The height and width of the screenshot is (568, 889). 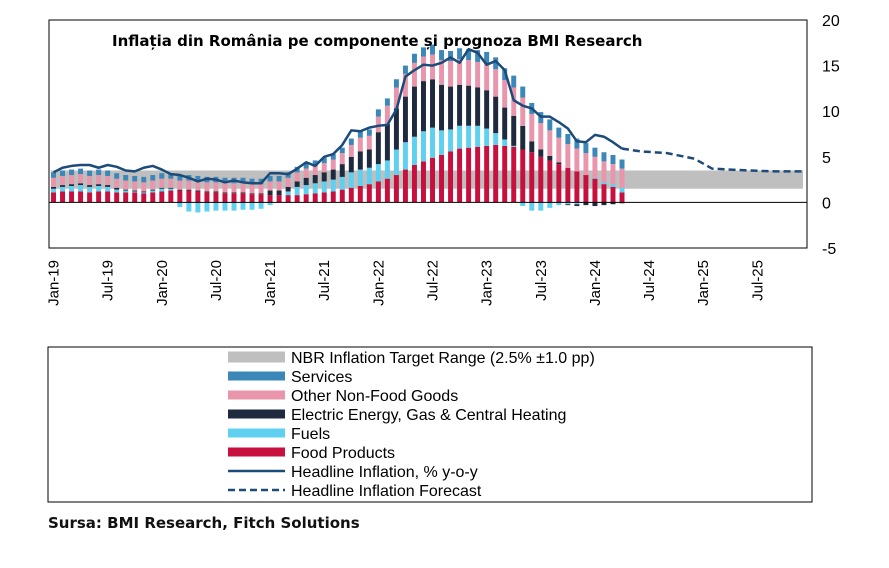 What do you see at coordinates (831, 112) in the screenshot?
I see `y-tick-label: 10` at bounding box center [831, 112].